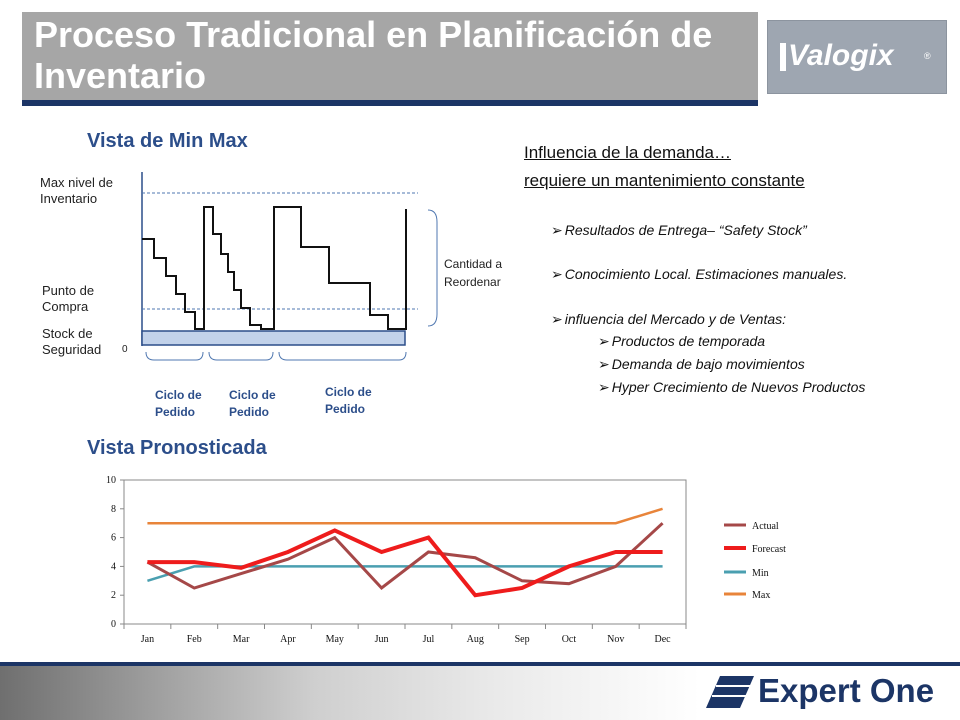 This screenshot has width=960, height=720. I want to click on legend-label-max: Max, so click(761, 595).